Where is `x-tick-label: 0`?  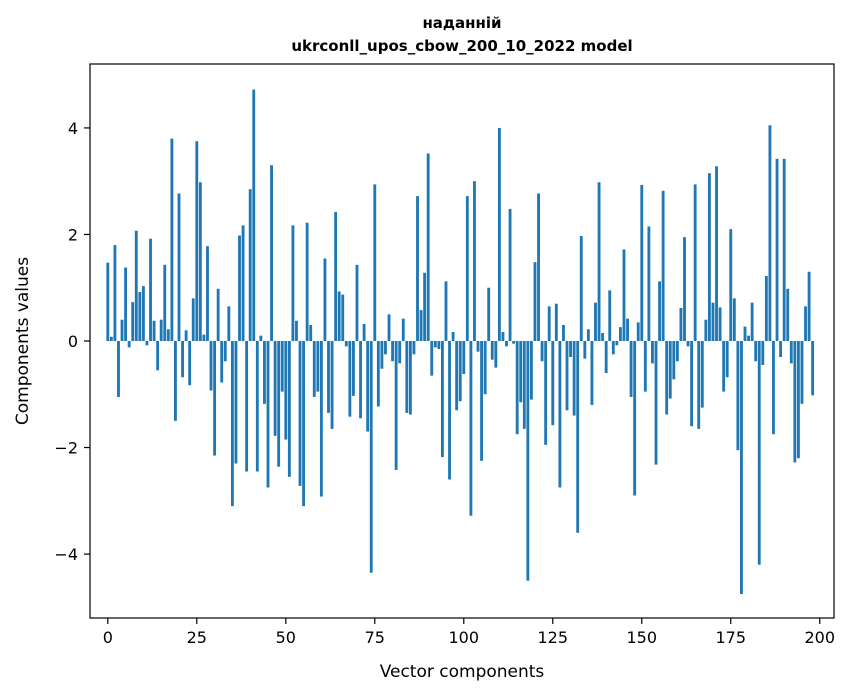 x-tick-label: 0 is located at coordinates (108, 637).